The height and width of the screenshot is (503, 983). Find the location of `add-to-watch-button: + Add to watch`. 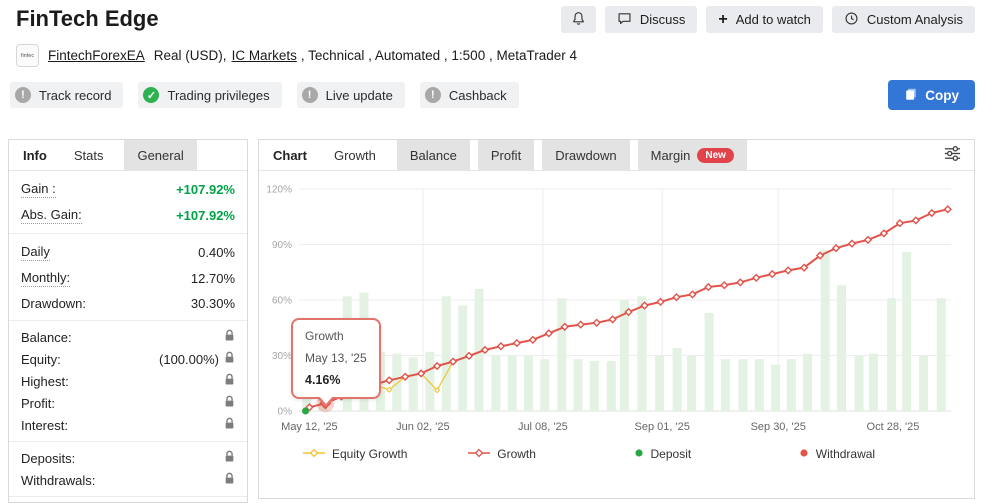

add-to-watch-button: + Add to watch is located at coordinates (764, 19).